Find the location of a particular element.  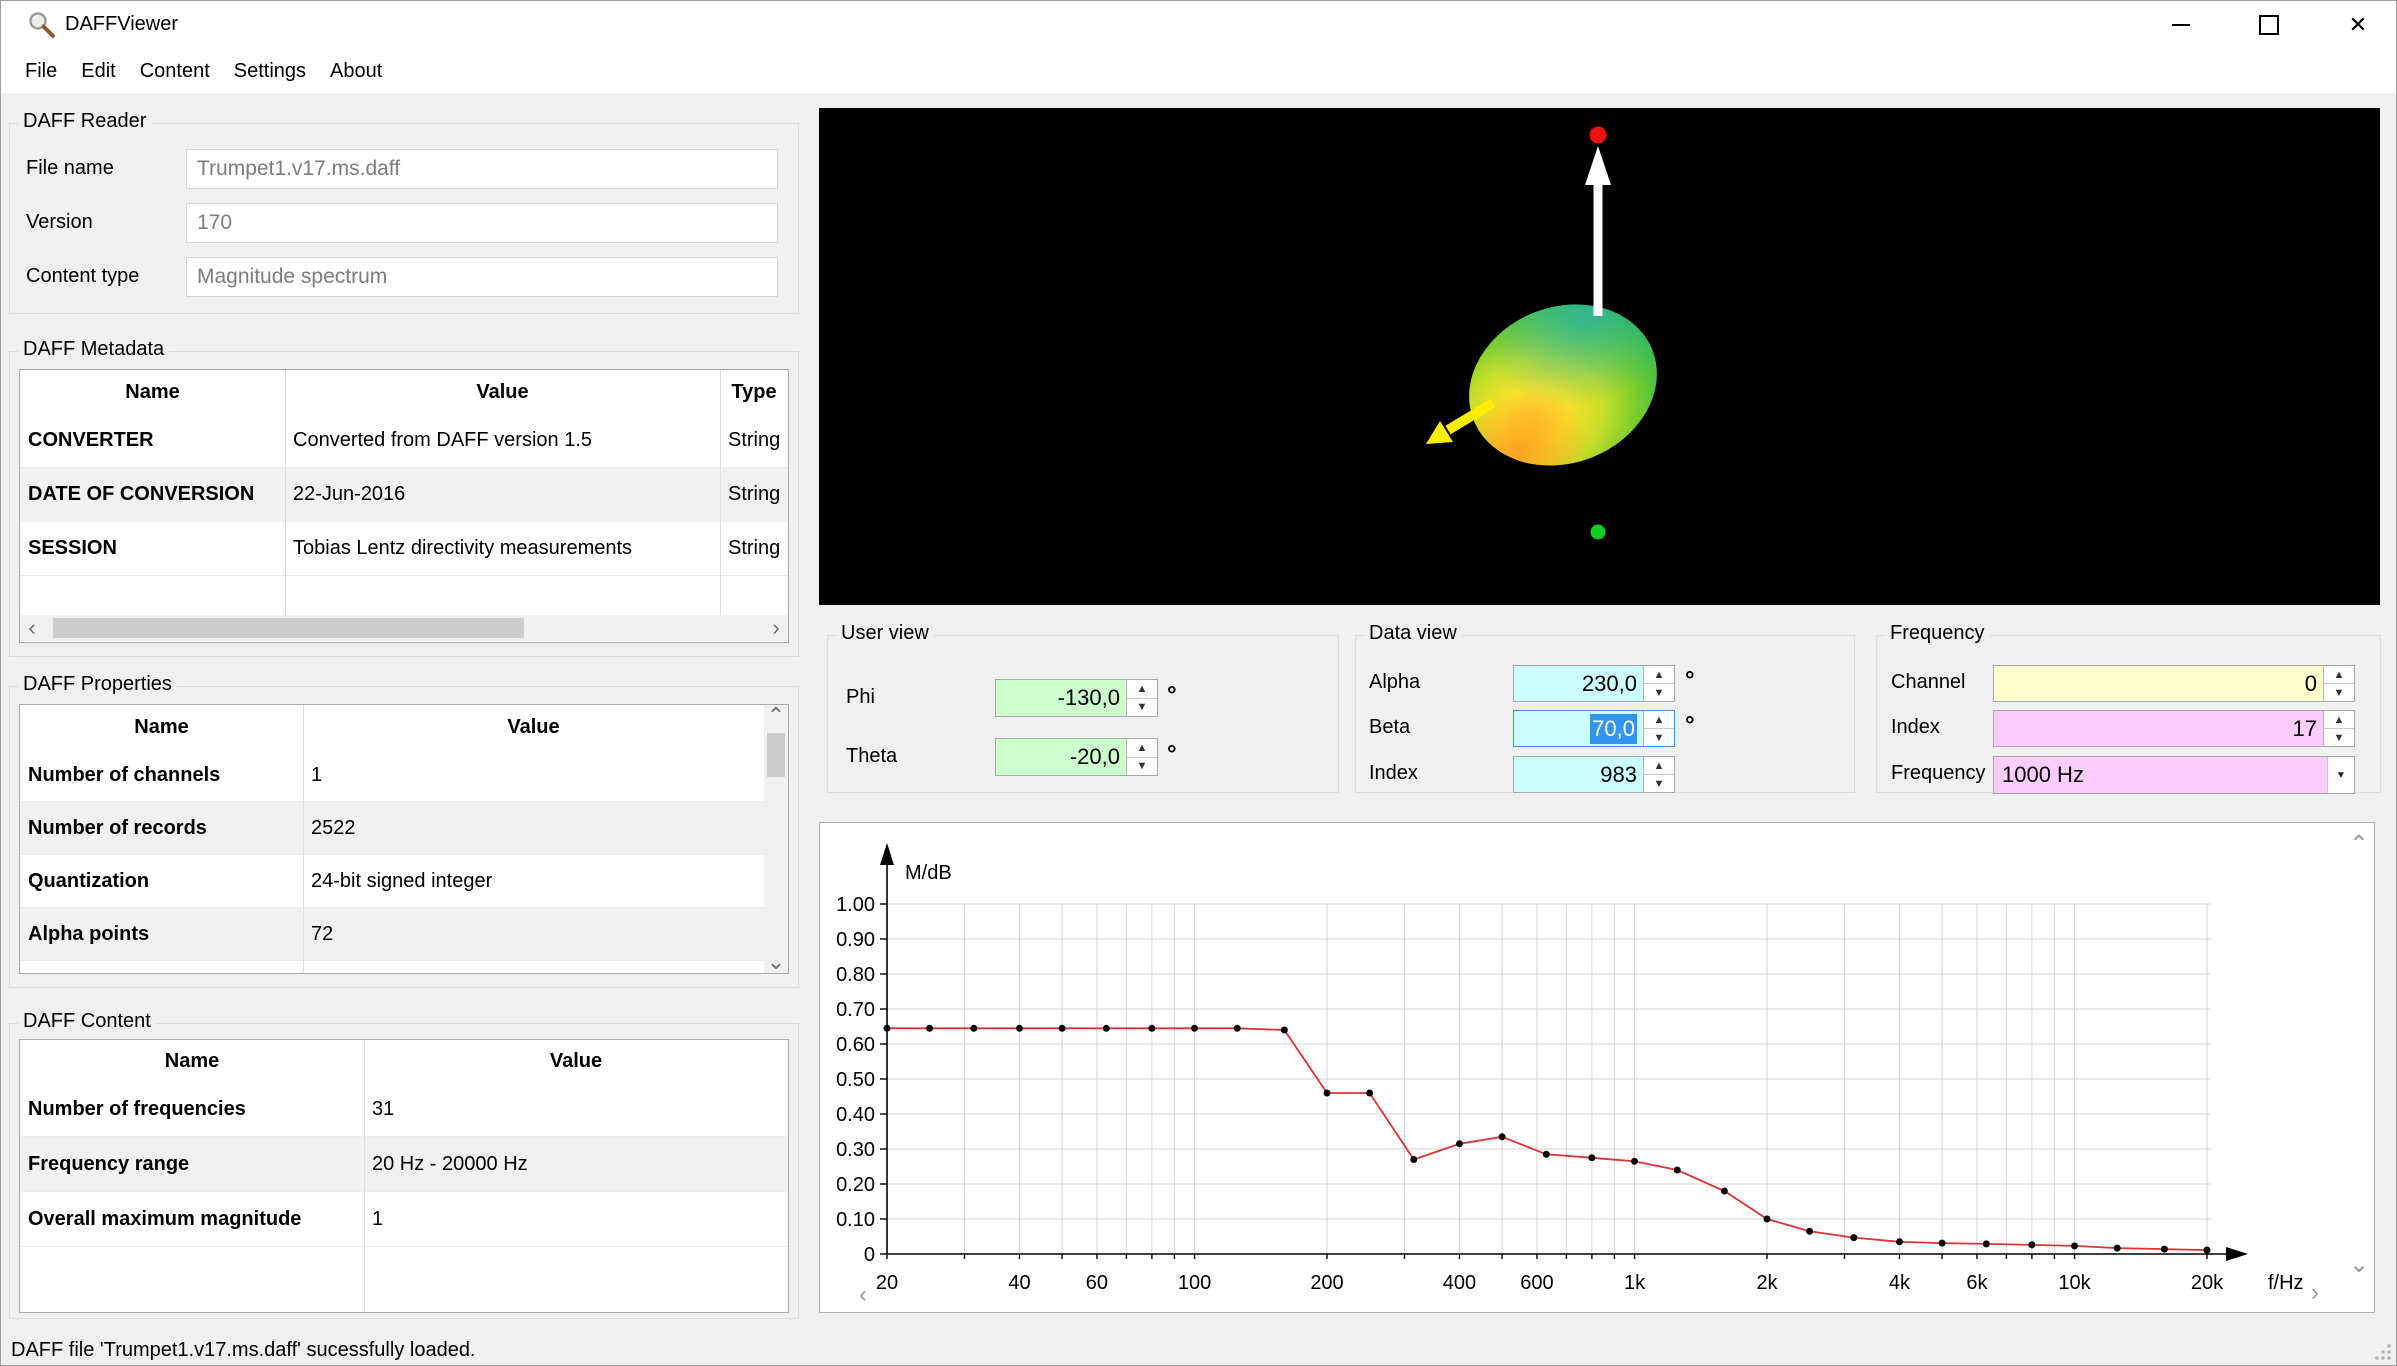

directivity-balloon-plot is located at coordinates (1541, 333).